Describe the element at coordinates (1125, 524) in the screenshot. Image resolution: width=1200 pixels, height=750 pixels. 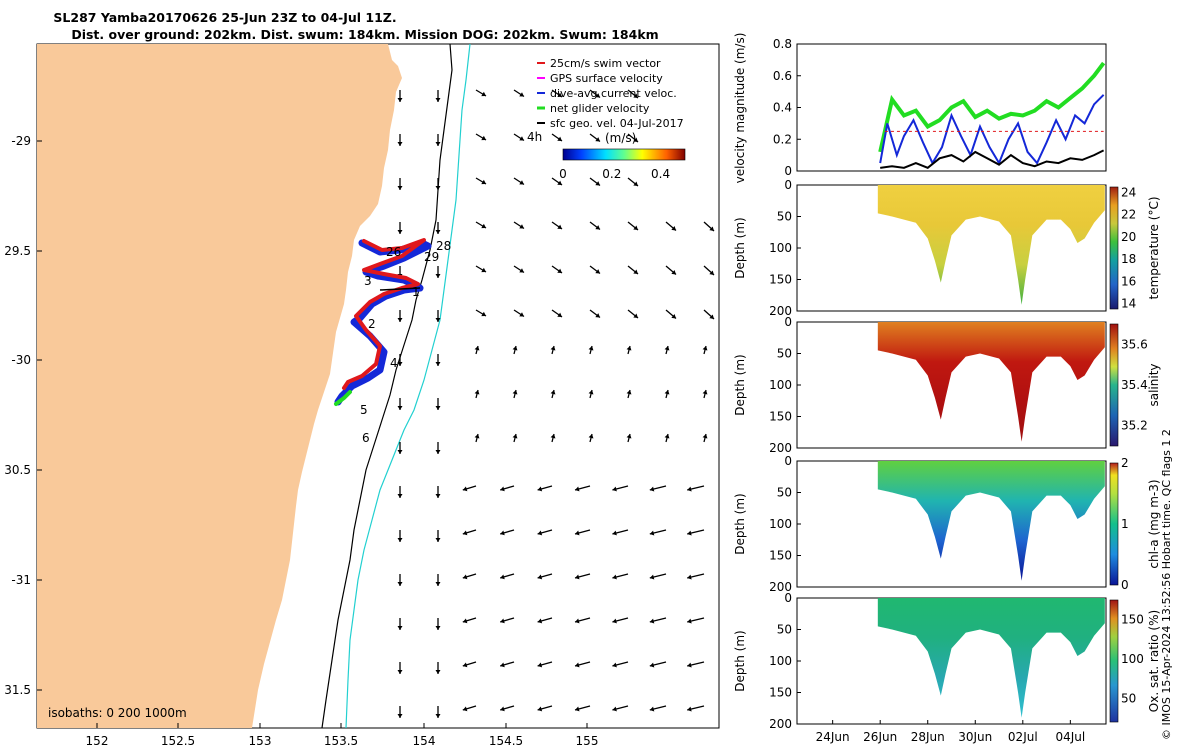
I see `chl-colorbar-tick-label: 1` at that location.